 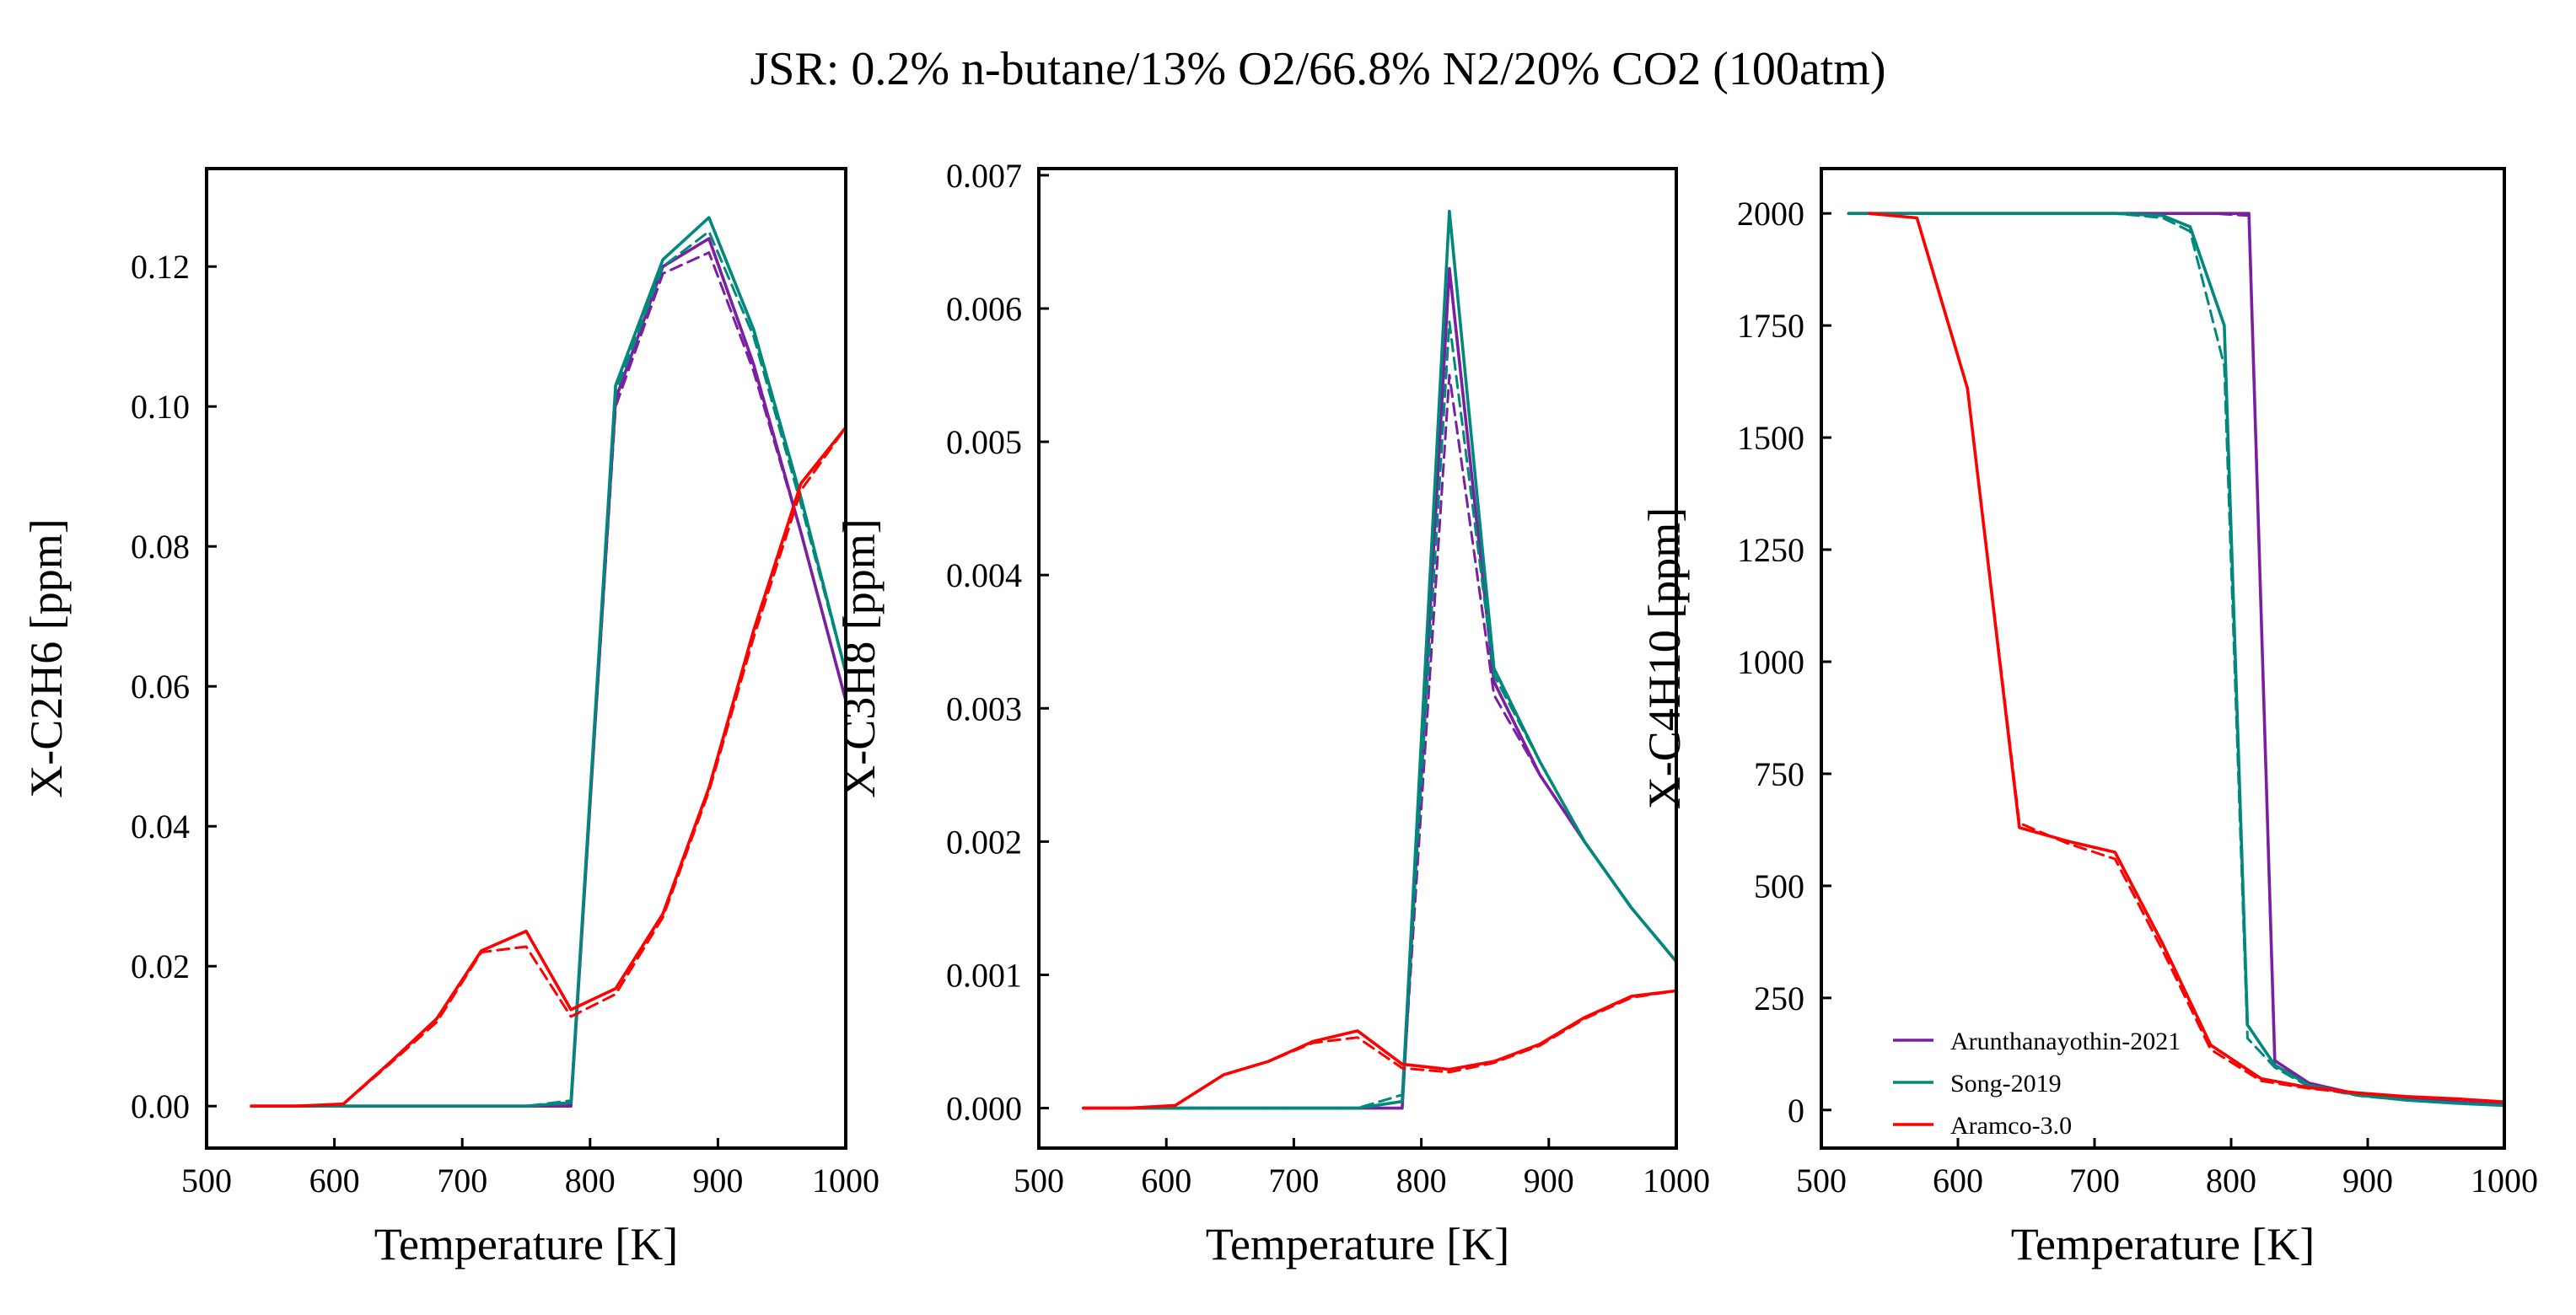 I want to click on y-tick-label: 0, so click(x=1796, y=1111).